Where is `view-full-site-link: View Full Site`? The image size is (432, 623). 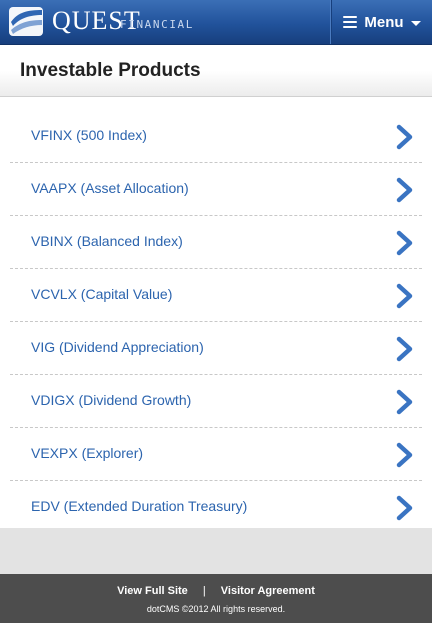 view-full-site-link: View Full Site is located at coordinates (152, 591).